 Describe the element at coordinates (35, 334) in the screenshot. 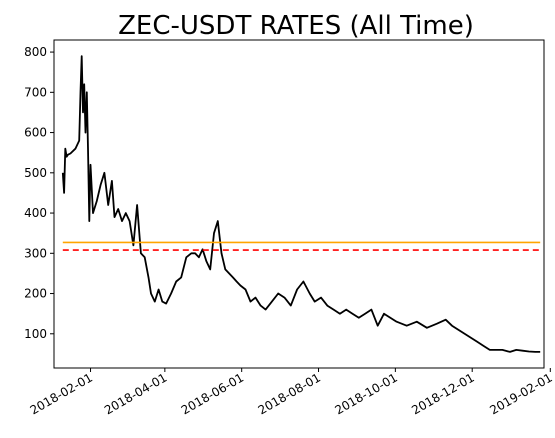

I see `y-tick-label: 100` at that location.